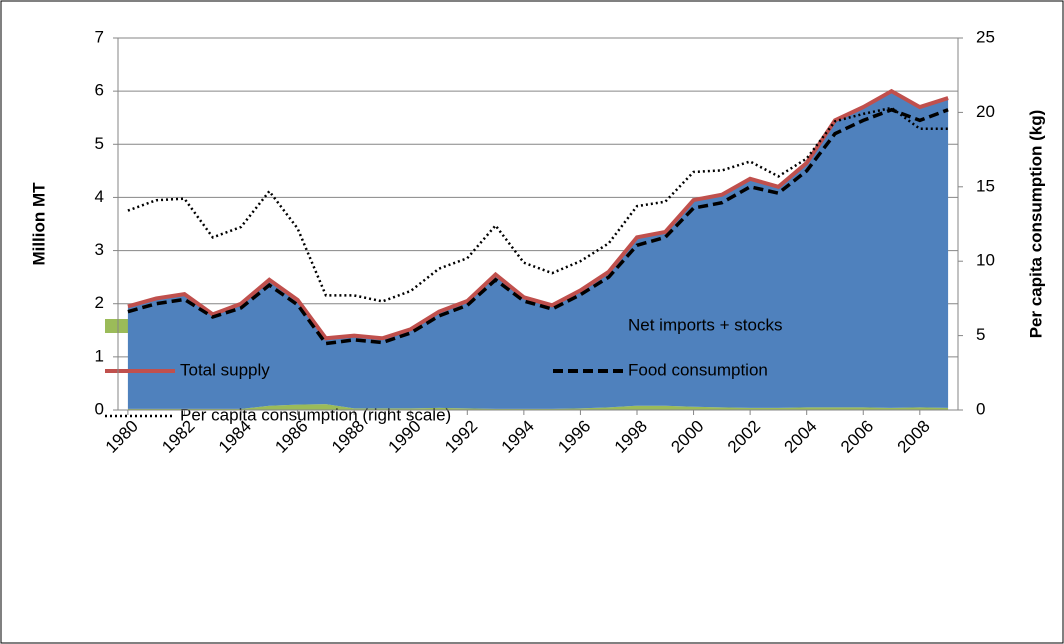 Image resolution: width=1064 pixels, height=644 pixels. I want to click on y2-axis-title: Per capita consumption (kg), so click(1035, 224).